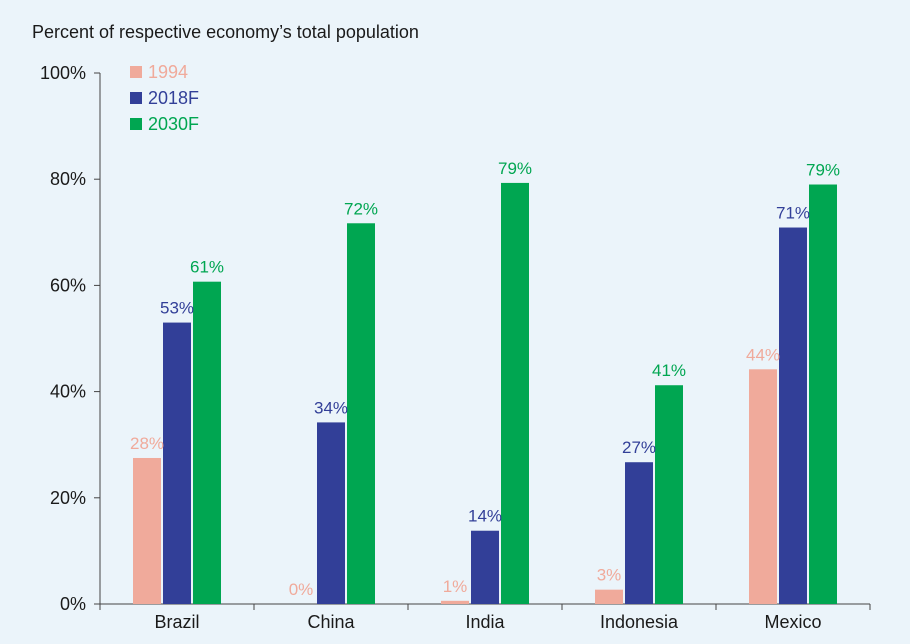 Image resolution: width=910 pixels, height=644 pixels. Describe the element at coordinates (70, 338) in the screenshot. I see `y-axis: 0% 20% 40% 60% 80% 100%` at that location.